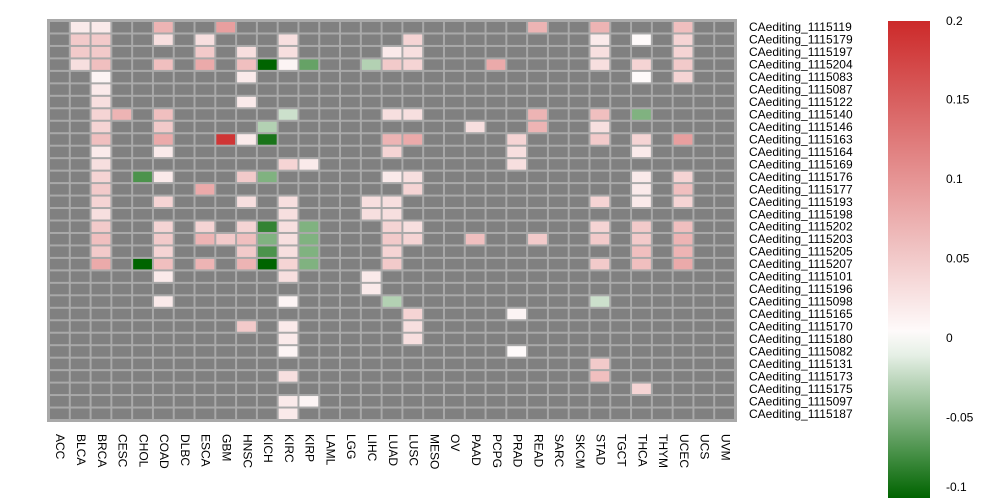 This screenshot has width=1003, height=499. I want to click on column-label: LUSC, so click(414, 450).